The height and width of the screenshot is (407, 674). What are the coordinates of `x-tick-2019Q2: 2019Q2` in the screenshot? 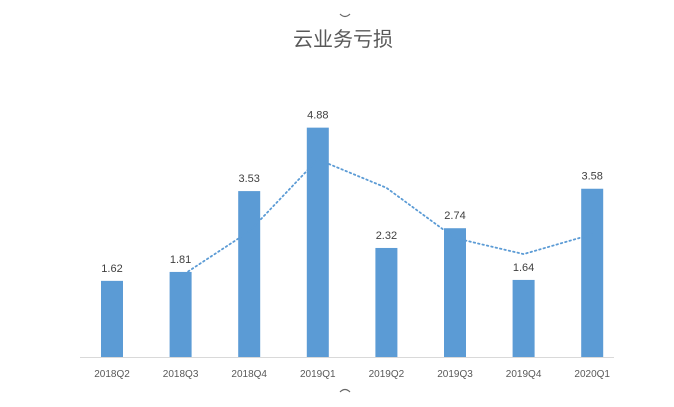 It's located at (387, 374).